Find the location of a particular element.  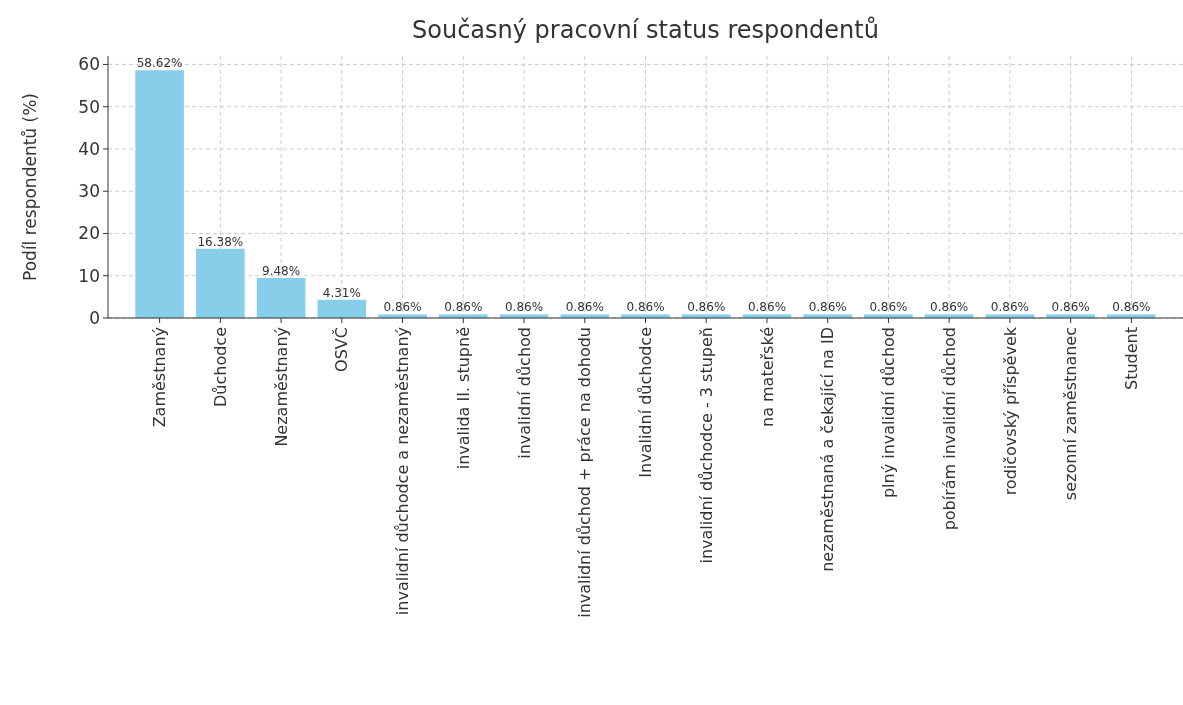

x-tick-label: sezonní zaměstnanec is located at coordinates (1071, 414).